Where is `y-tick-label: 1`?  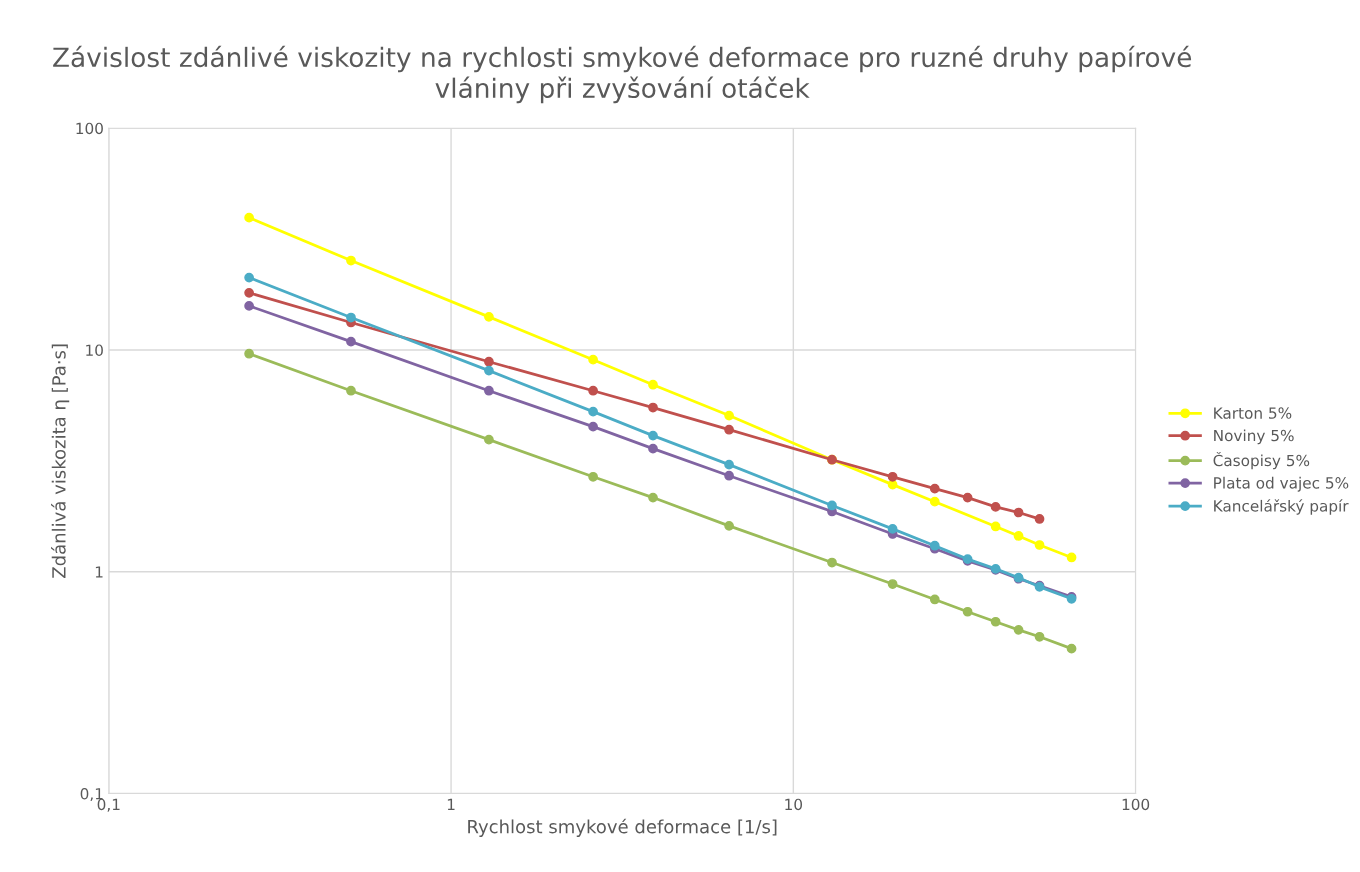 y-tick-label: 1 is located at coordinates (99, 572).